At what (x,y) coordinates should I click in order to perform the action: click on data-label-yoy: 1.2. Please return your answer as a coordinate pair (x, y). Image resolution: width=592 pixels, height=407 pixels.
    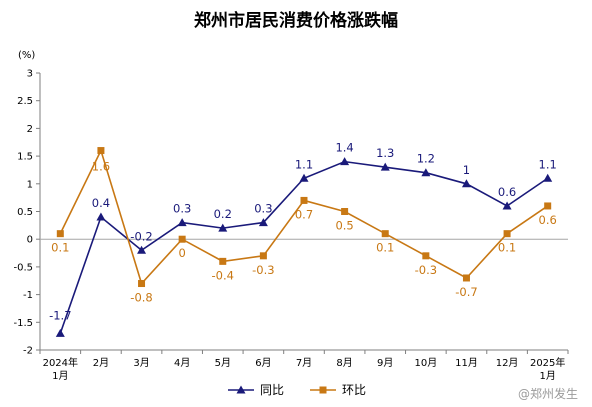
    Looking at the image, I should click on (426, 159).